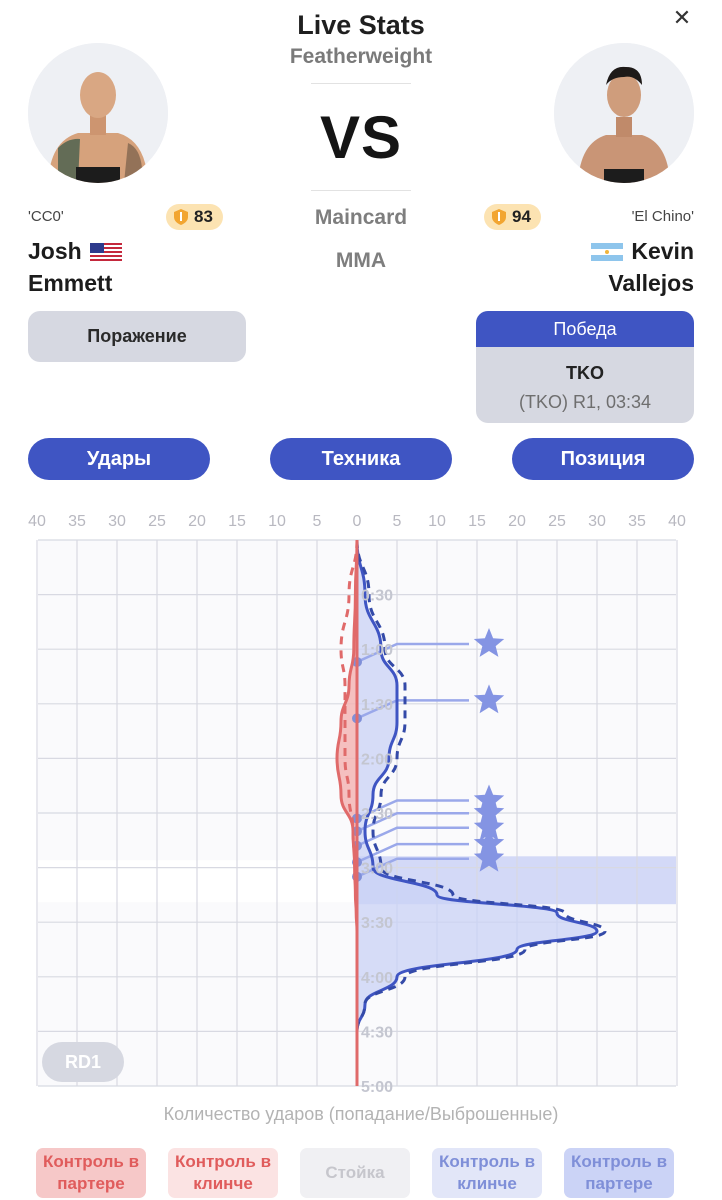  What do you see at coordinates (137, 336) in the screenshot?
I see `fighter-left-result: Поражение` at bounding box center [137, 336].